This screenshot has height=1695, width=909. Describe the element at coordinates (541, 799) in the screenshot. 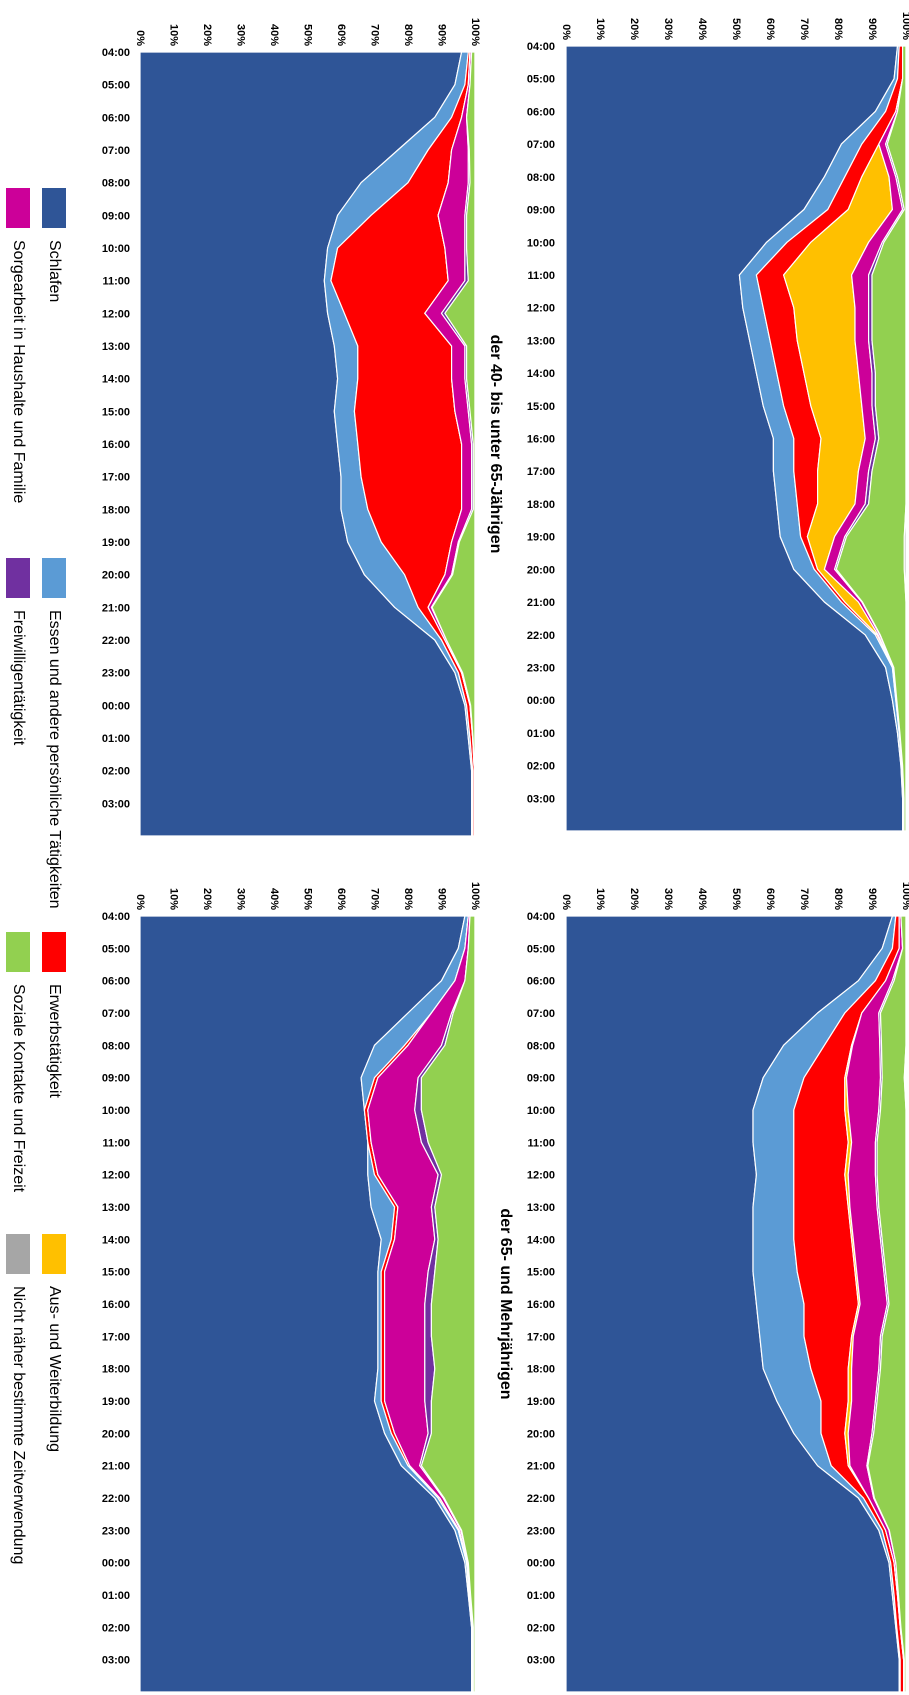

I see `time-tick-label: 03:00` at that location.